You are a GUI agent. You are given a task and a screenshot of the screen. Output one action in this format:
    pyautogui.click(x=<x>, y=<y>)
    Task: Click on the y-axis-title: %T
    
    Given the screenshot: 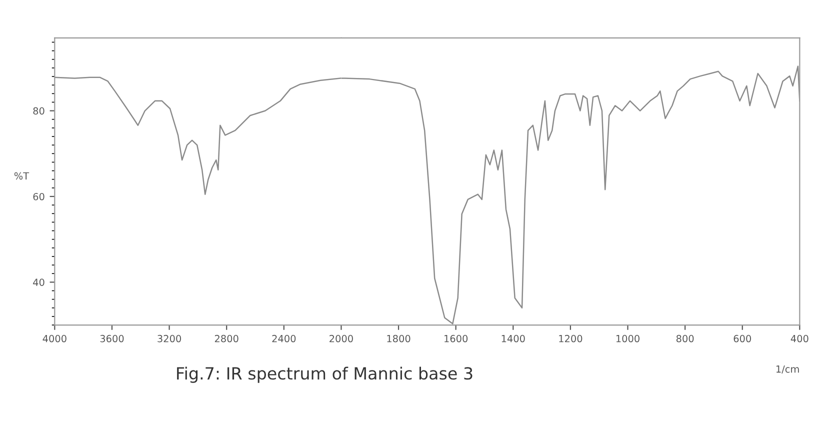 What is the action you would take?
    pyautogui.click(x=22, y=176)
    